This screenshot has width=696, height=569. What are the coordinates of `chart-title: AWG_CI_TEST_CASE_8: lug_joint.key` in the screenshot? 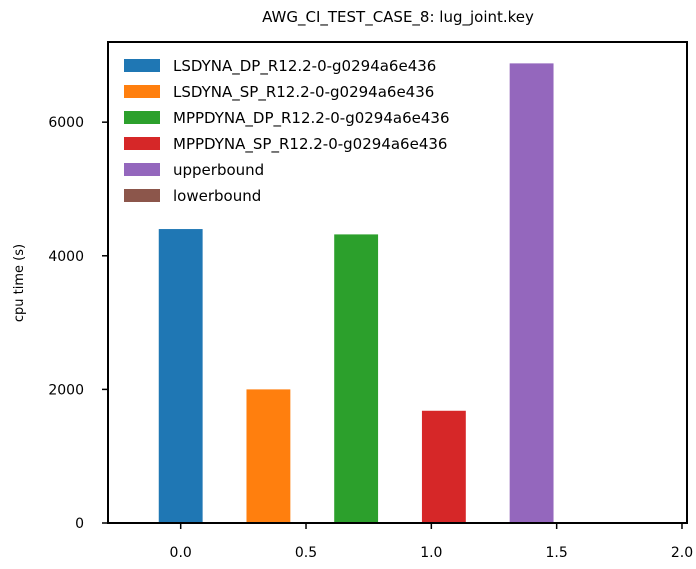 It's located at (398, 17).